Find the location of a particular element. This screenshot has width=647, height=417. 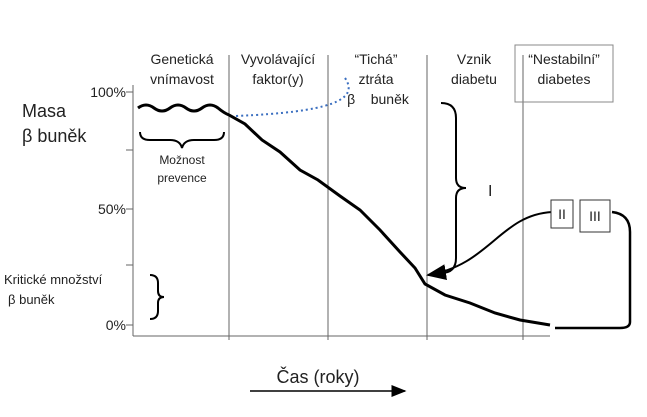

phase-label: “Nestabilní” is located at coordinates (564, 59).